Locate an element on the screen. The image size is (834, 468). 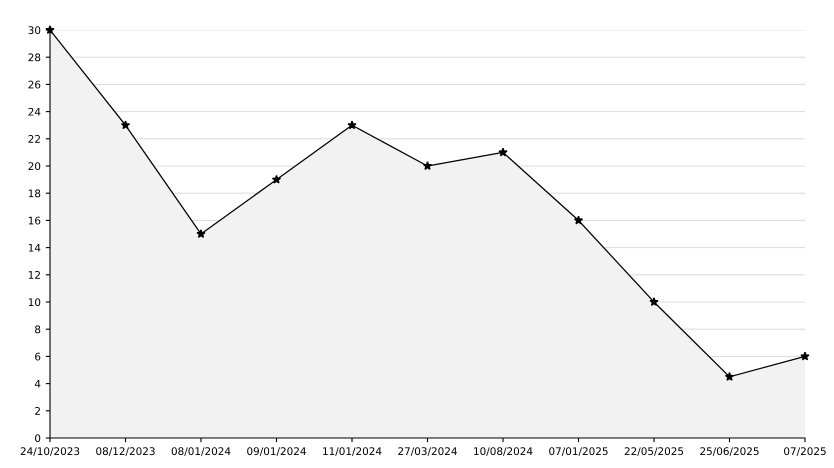
y-tick-label: 16 is located at coordinates (34, 220).